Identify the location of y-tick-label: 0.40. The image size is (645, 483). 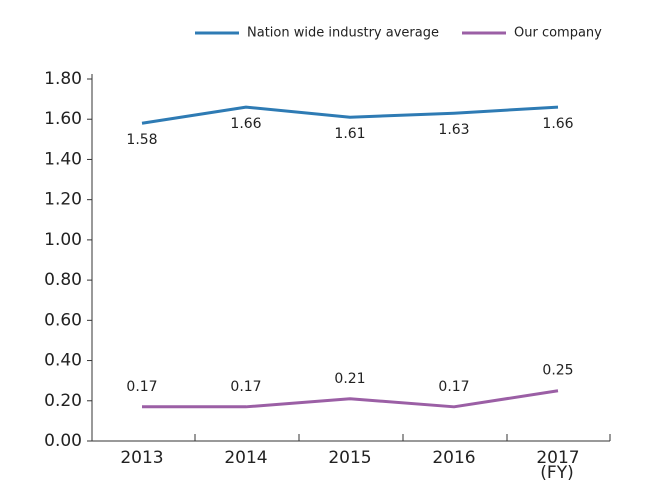
(63, 361).